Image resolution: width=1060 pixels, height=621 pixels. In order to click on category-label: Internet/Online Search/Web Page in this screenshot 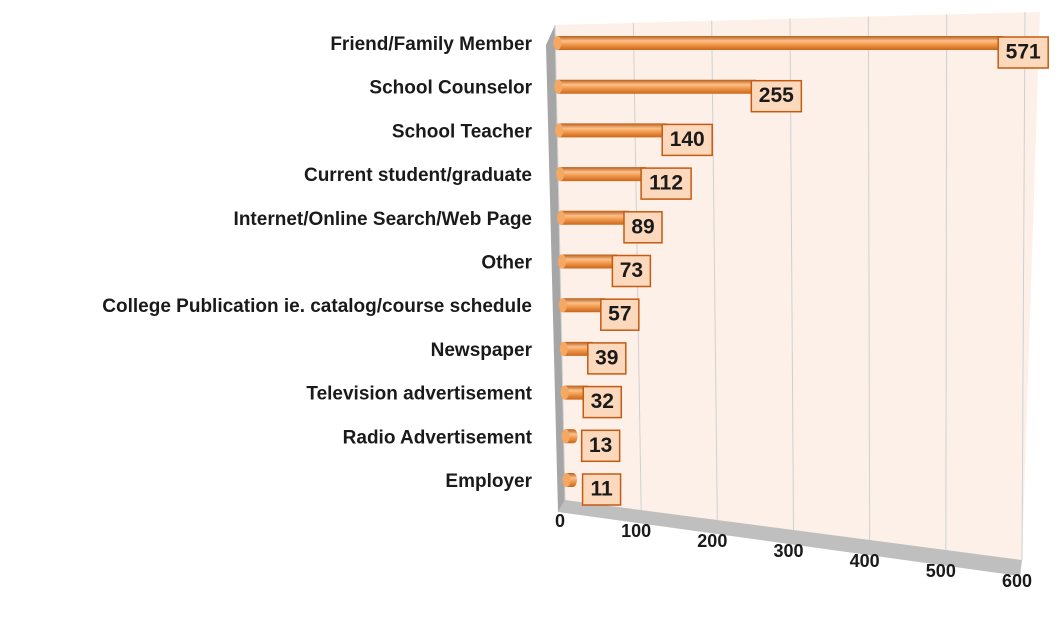, I will do `click(383, 219)`.